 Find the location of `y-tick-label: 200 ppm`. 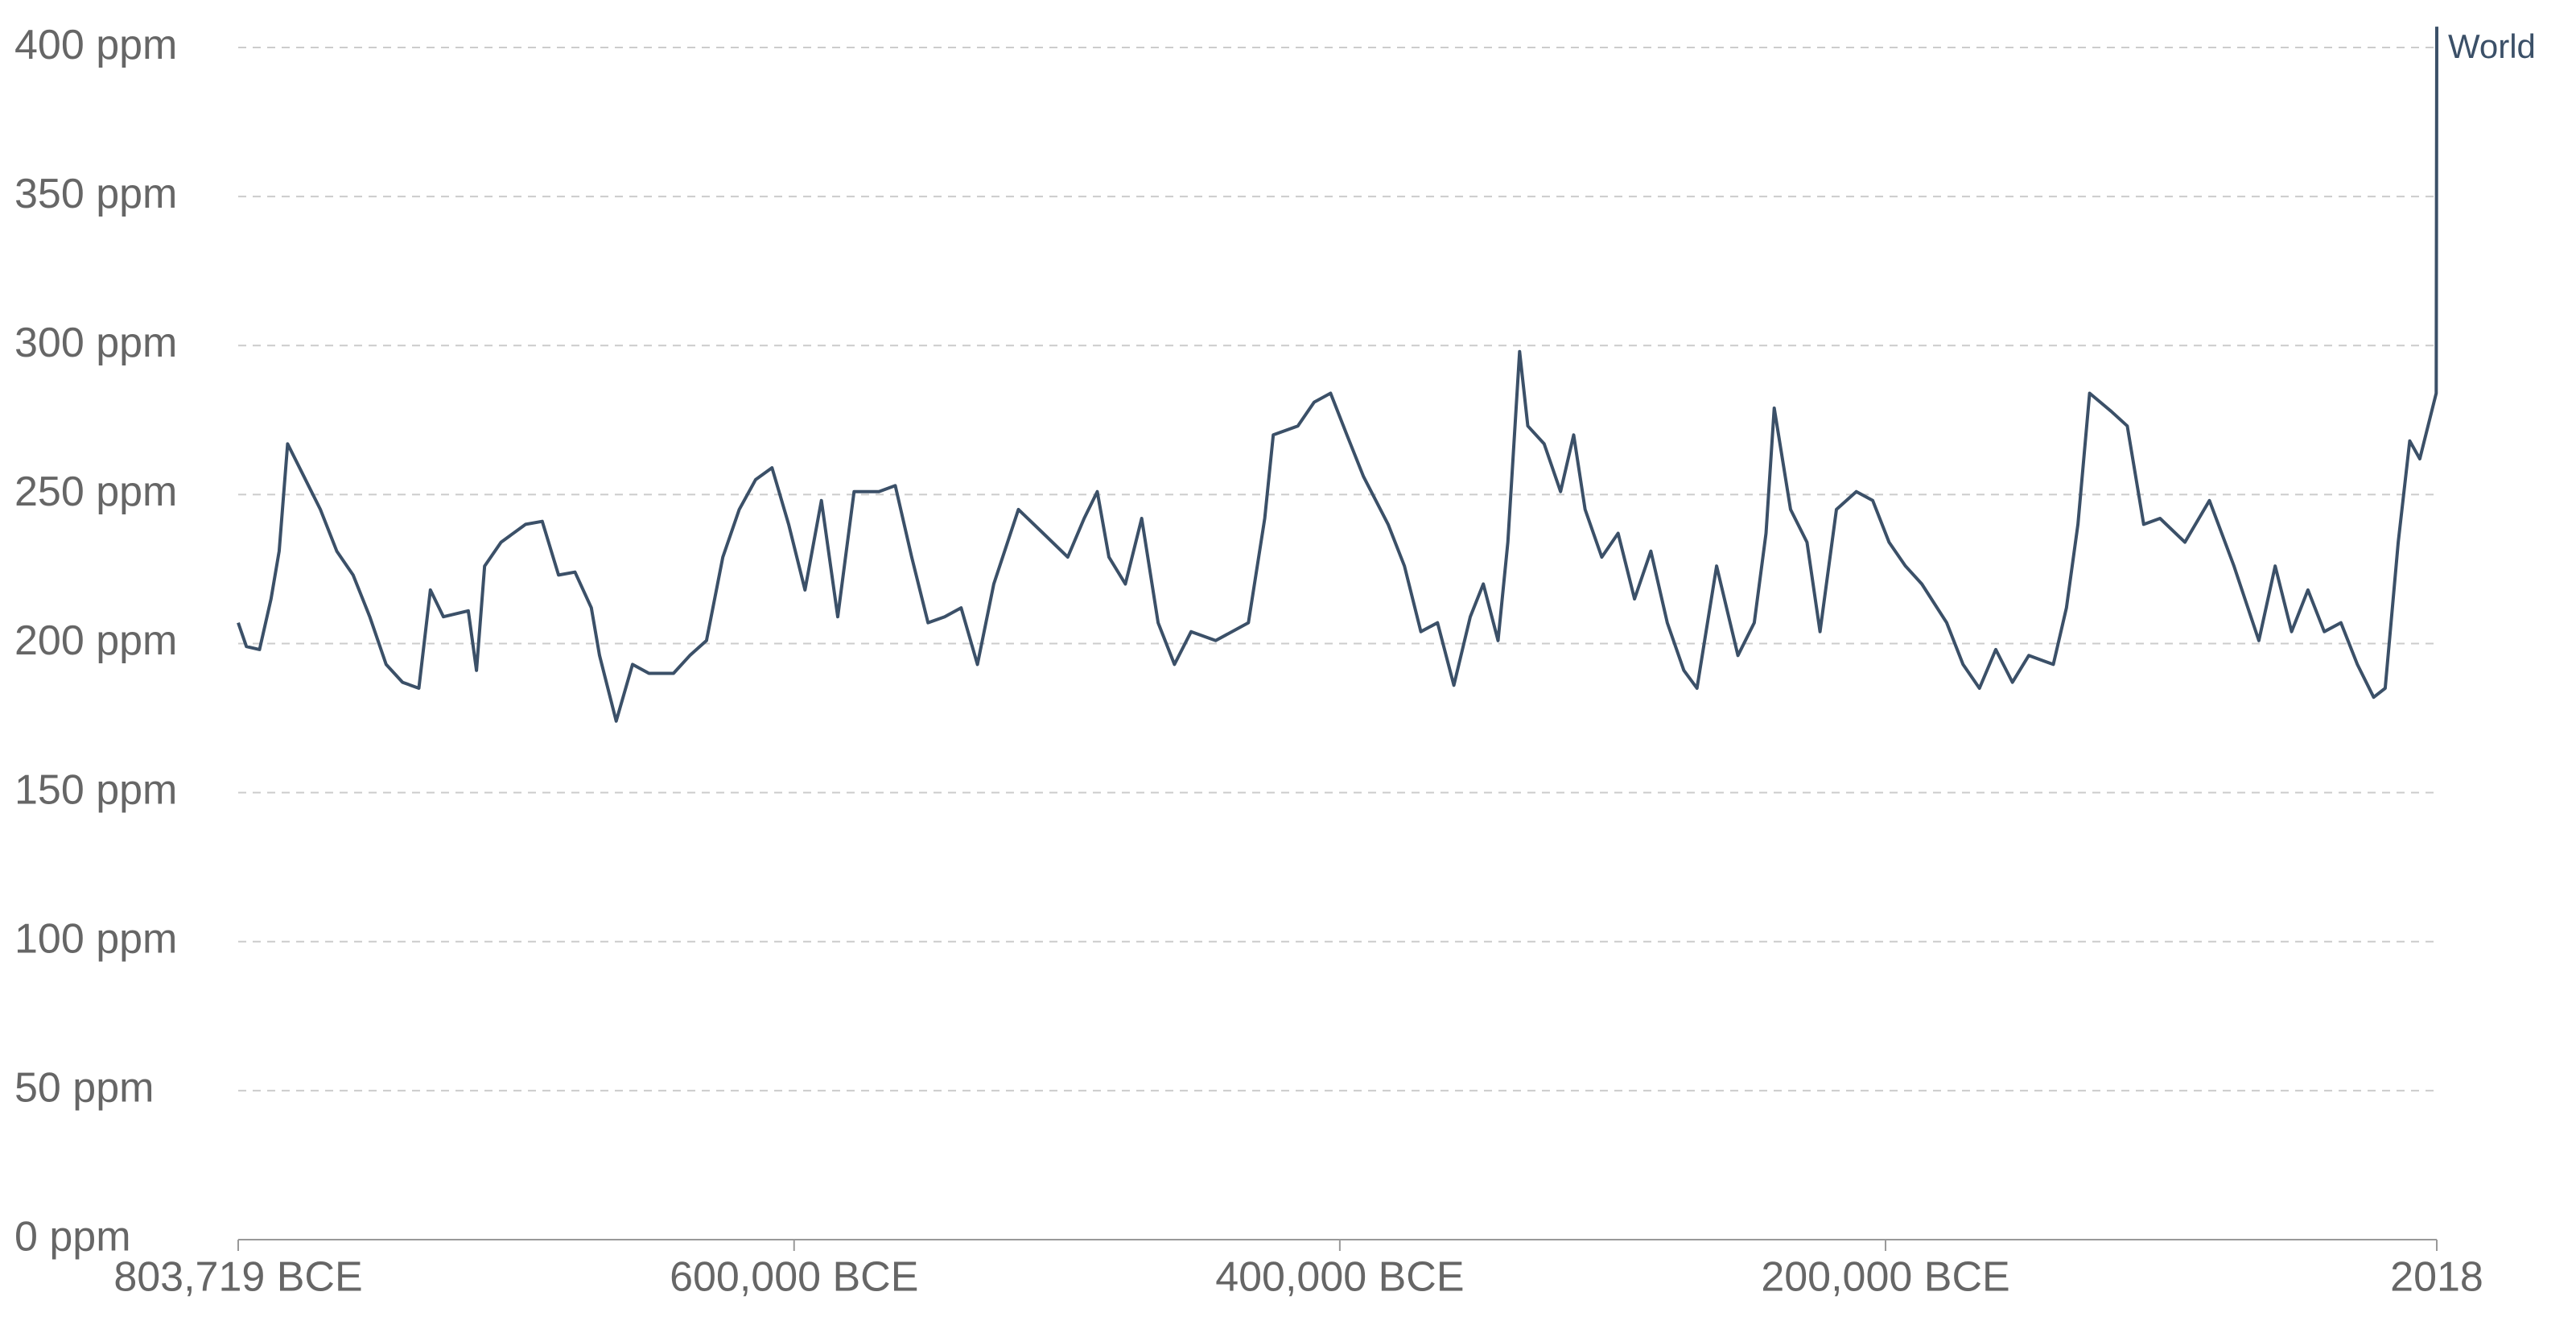

y-tick-label: 200 ppm is located at coordinates (95, 640).